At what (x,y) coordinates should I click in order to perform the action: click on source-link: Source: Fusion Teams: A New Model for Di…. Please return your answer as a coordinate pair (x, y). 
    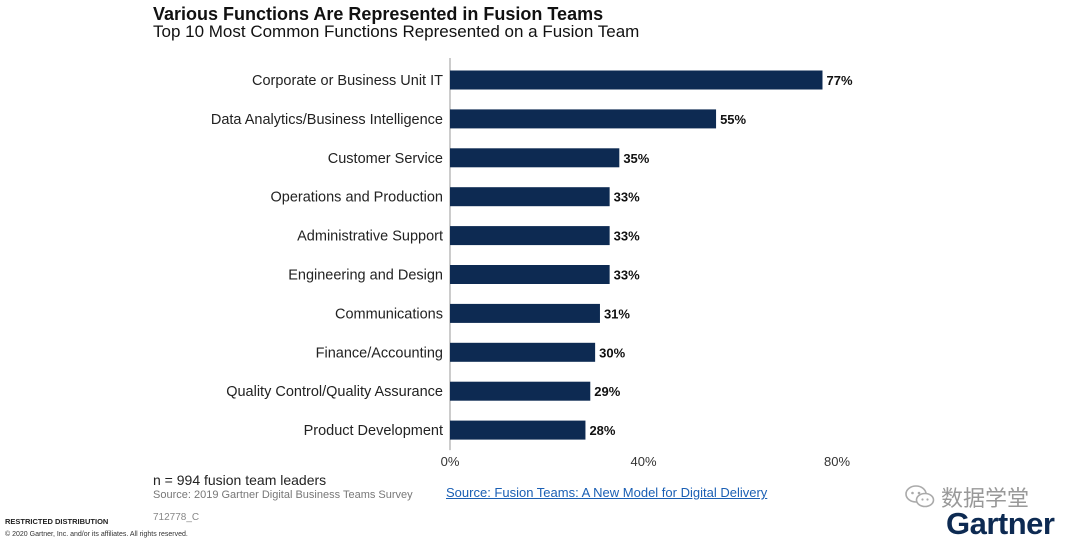
    Looking at the image, I should click on (607, 492).